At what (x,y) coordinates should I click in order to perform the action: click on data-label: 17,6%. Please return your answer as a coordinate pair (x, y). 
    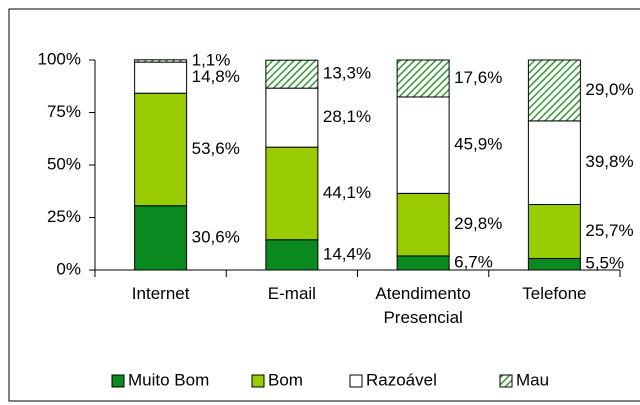
    Looking at the image, I should click on (478, 77).